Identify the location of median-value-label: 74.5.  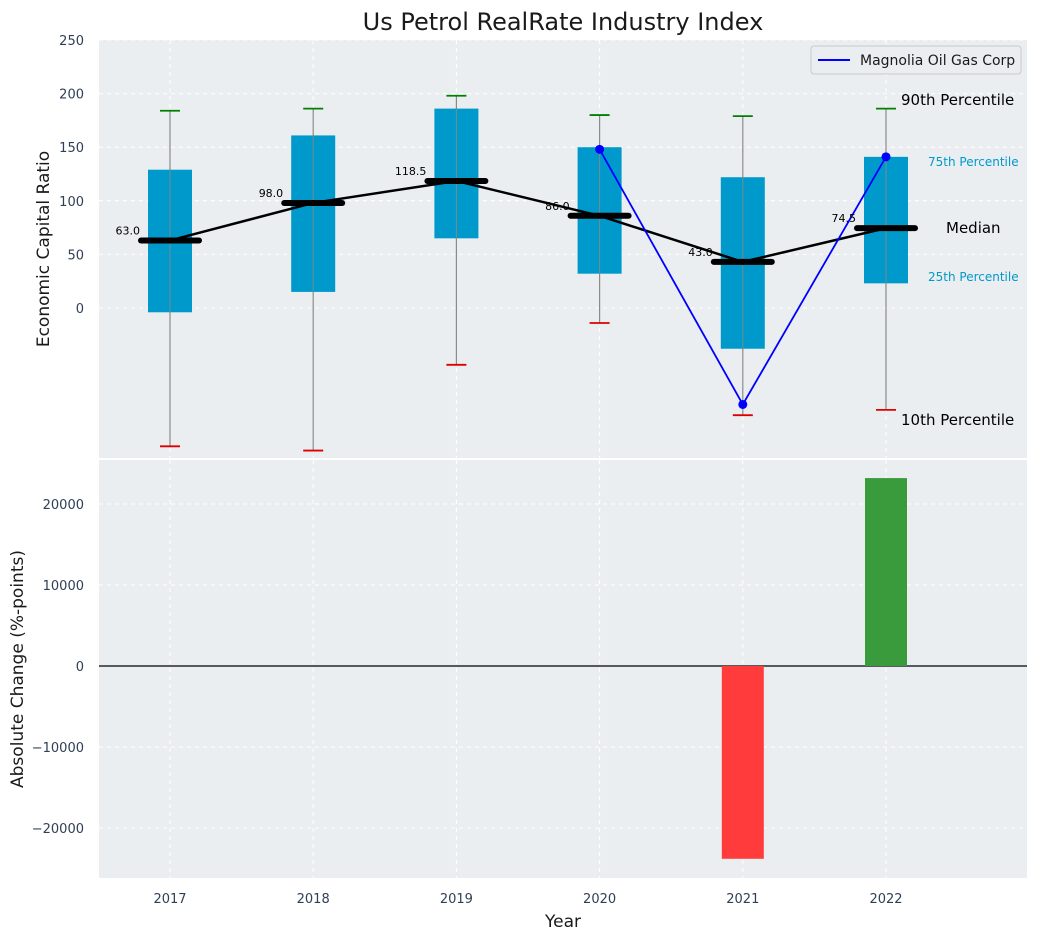
(844, 218).